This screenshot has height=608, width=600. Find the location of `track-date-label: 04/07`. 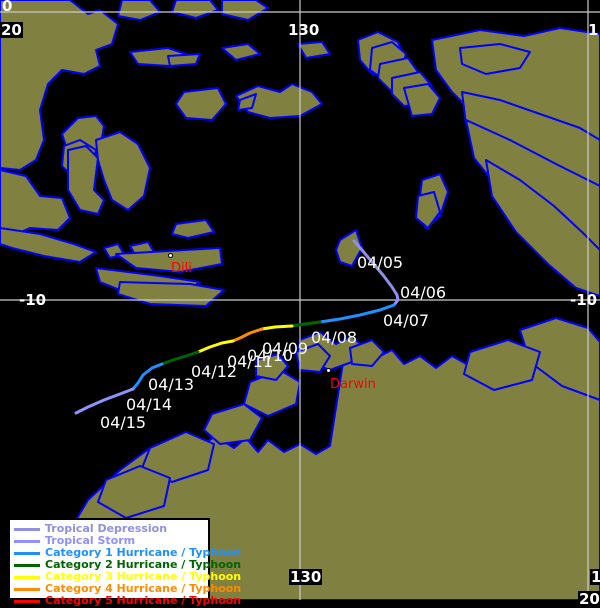

track-date-label: 04/07 is located at coordinates (406, 320).